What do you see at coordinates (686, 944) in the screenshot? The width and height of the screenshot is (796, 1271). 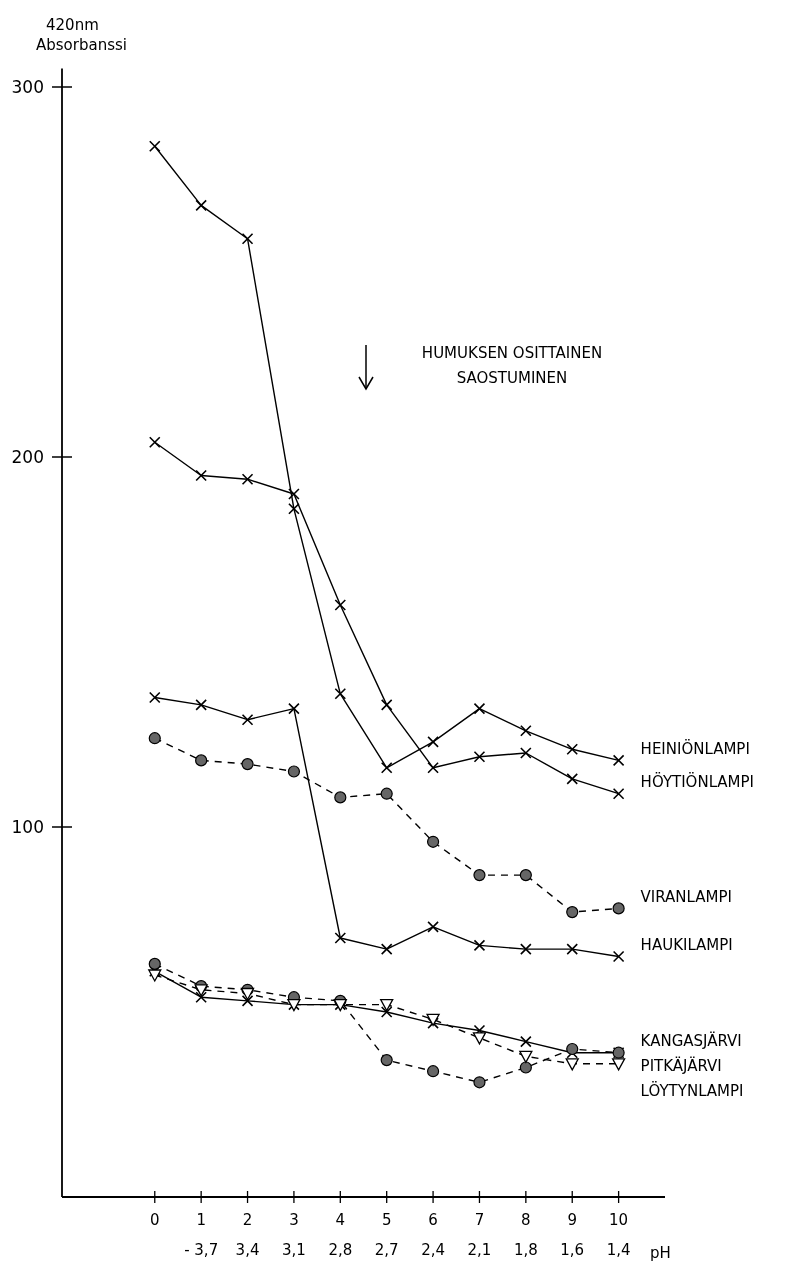 I see `series-label: HAUKILAMPI` at bounding box center [686, 944].